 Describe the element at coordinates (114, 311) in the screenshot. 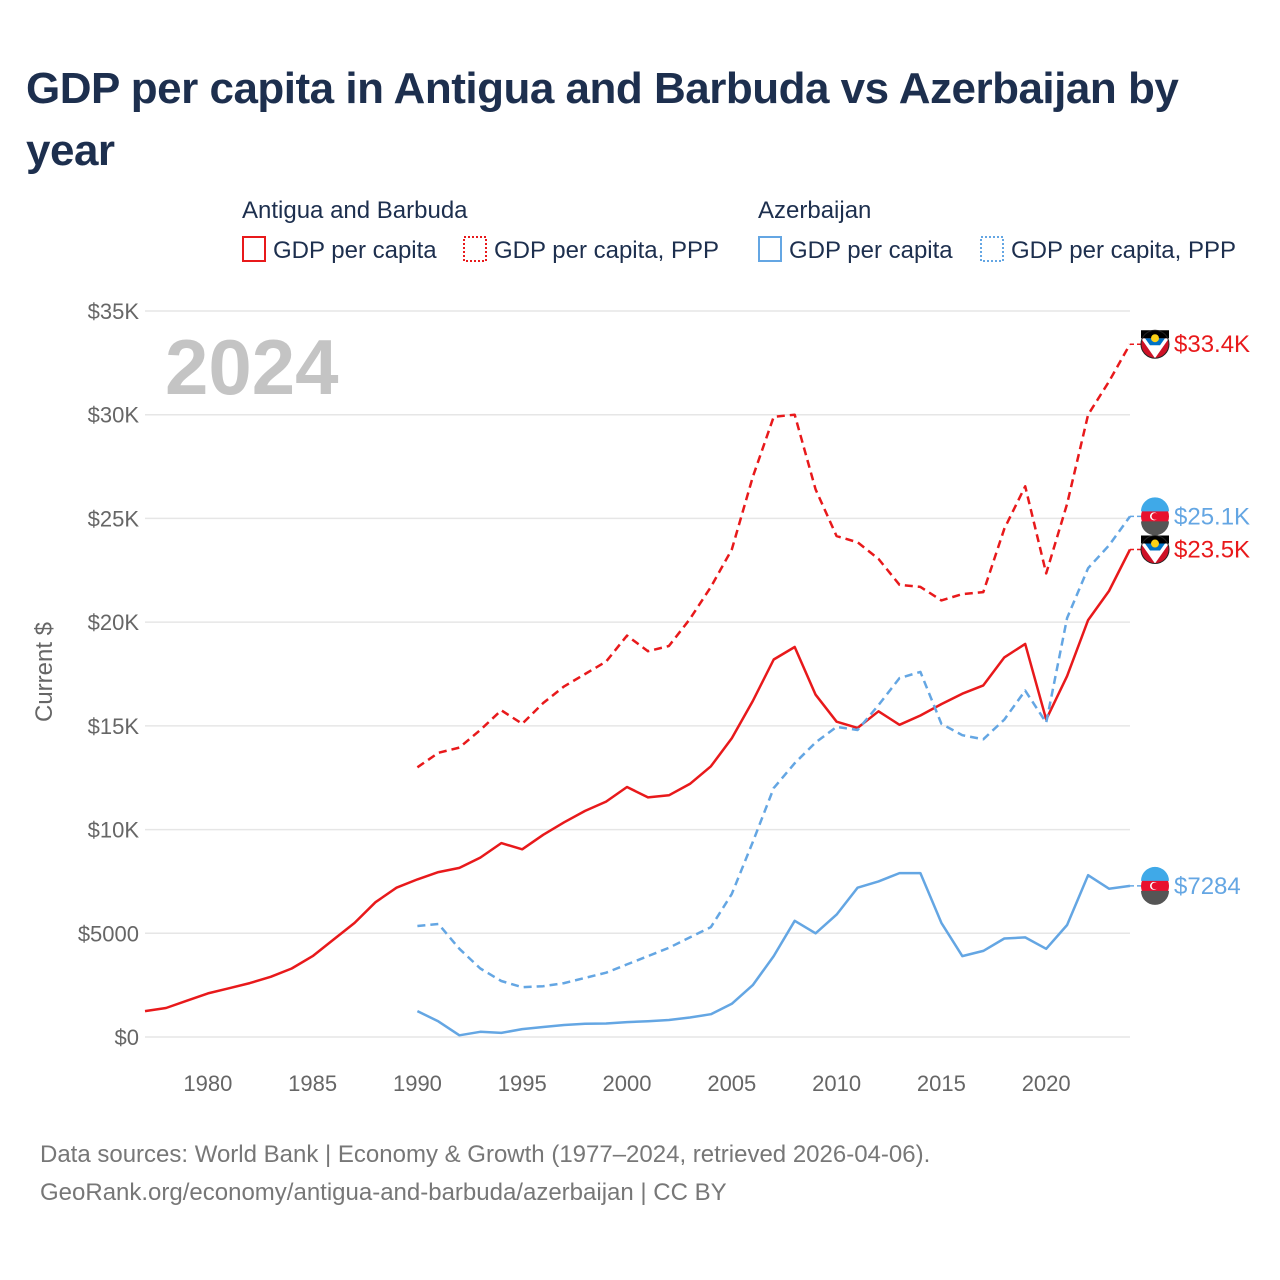

I see `y-tick-label: $35K` at that location.